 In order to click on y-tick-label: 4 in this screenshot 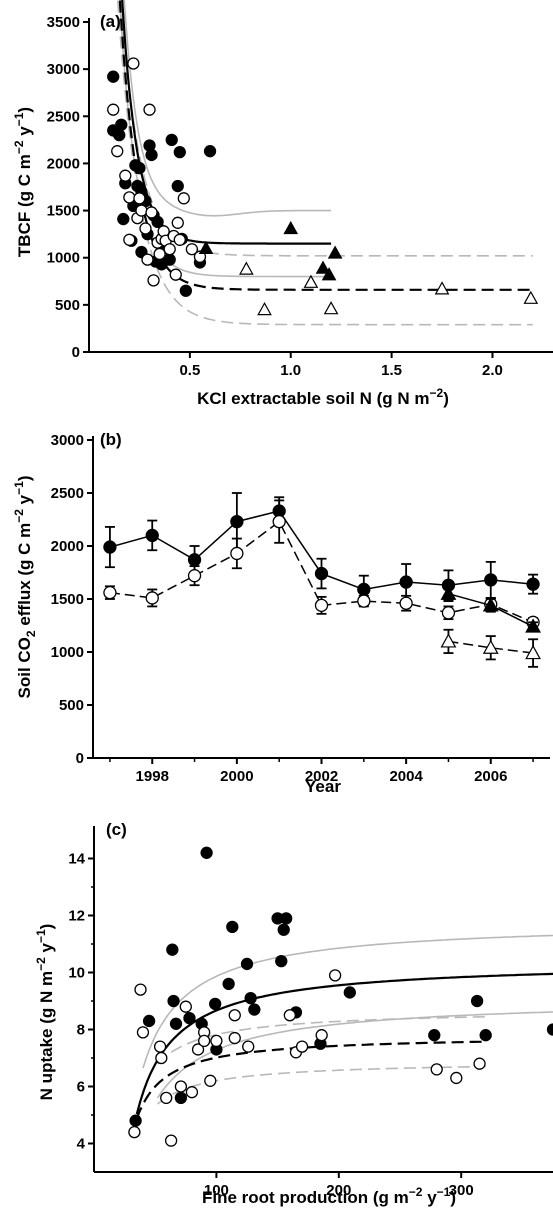, I will do `click(81, 1144)`.